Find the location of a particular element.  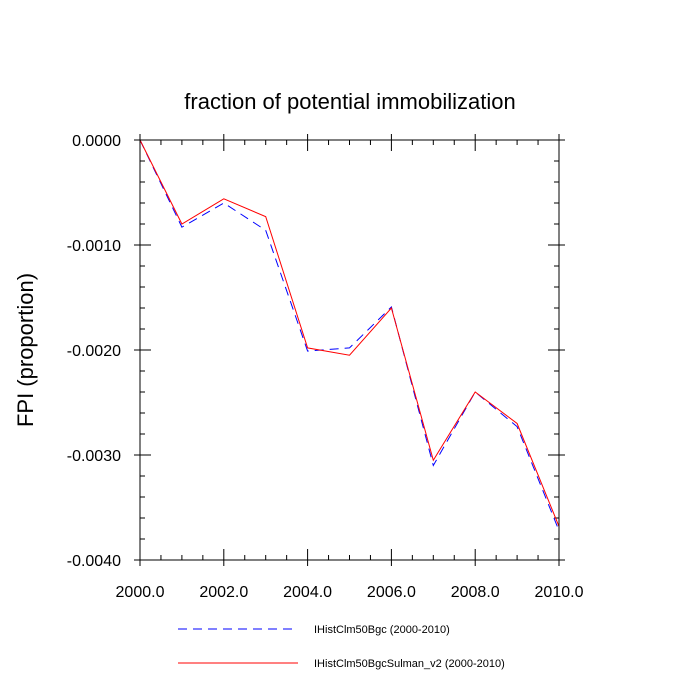

y-tick-label: -0.0040 is located at coordinates (94, 561).